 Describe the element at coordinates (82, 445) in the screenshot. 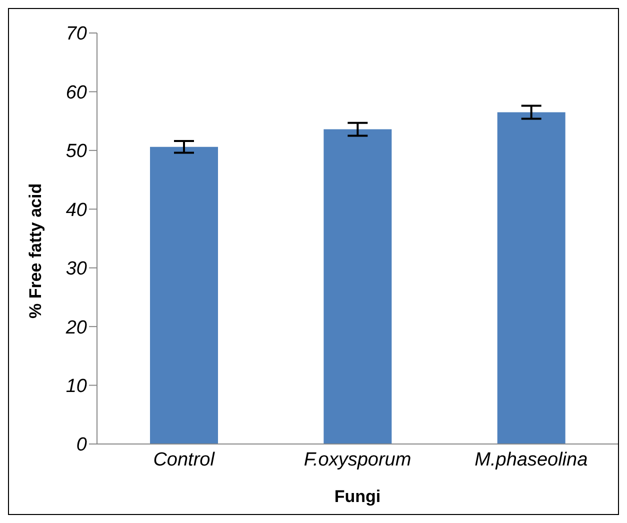

I see `y-tick-label: 0` at that location.